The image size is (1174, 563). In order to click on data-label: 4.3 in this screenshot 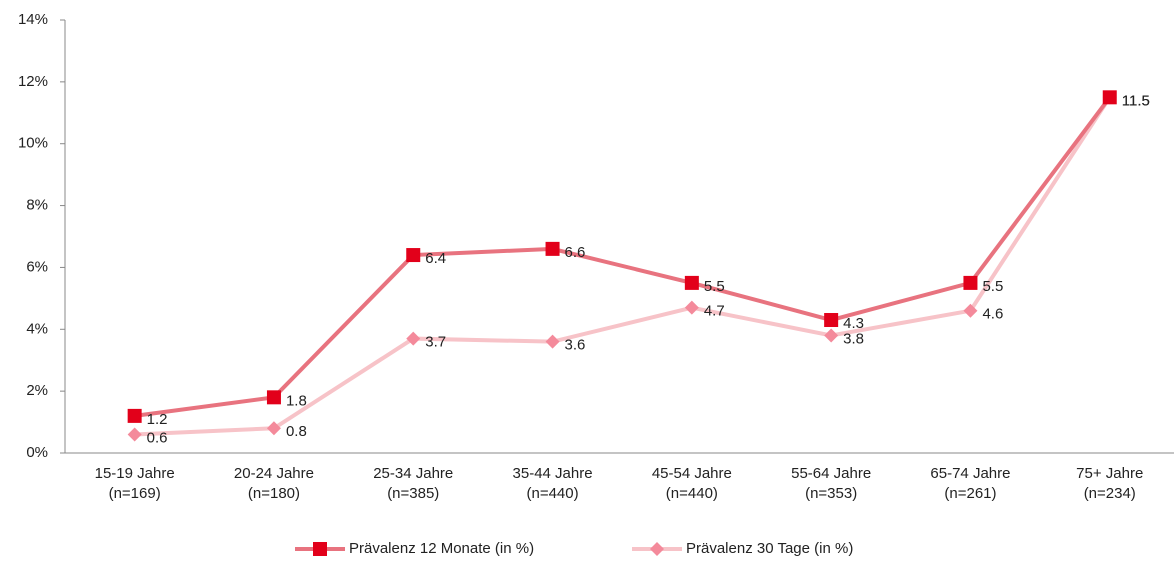, I will do `click(853, 323)`.